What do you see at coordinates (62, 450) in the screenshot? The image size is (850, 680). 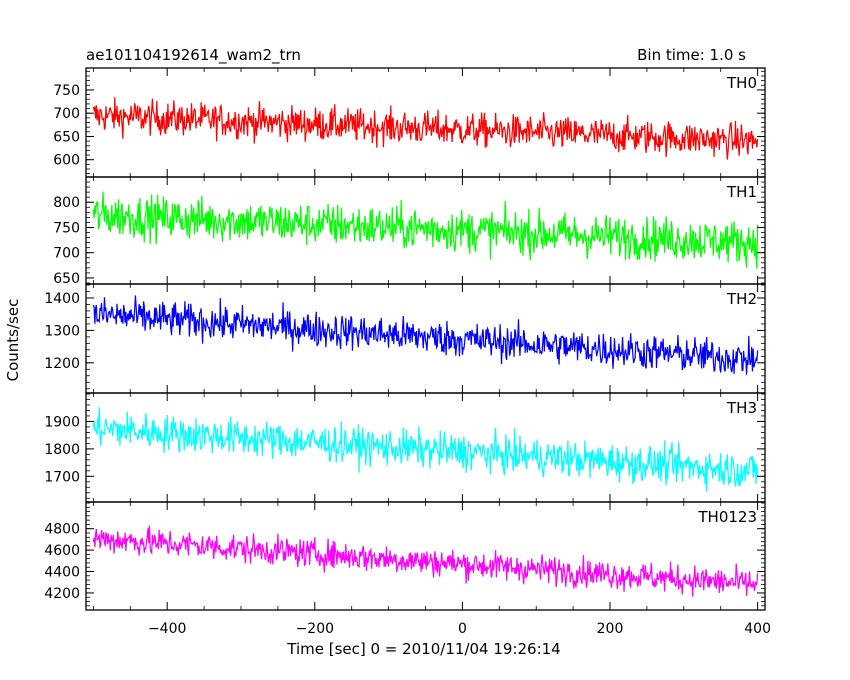 I see `y-tick-label: 1800` at bounding box center [62, 450].